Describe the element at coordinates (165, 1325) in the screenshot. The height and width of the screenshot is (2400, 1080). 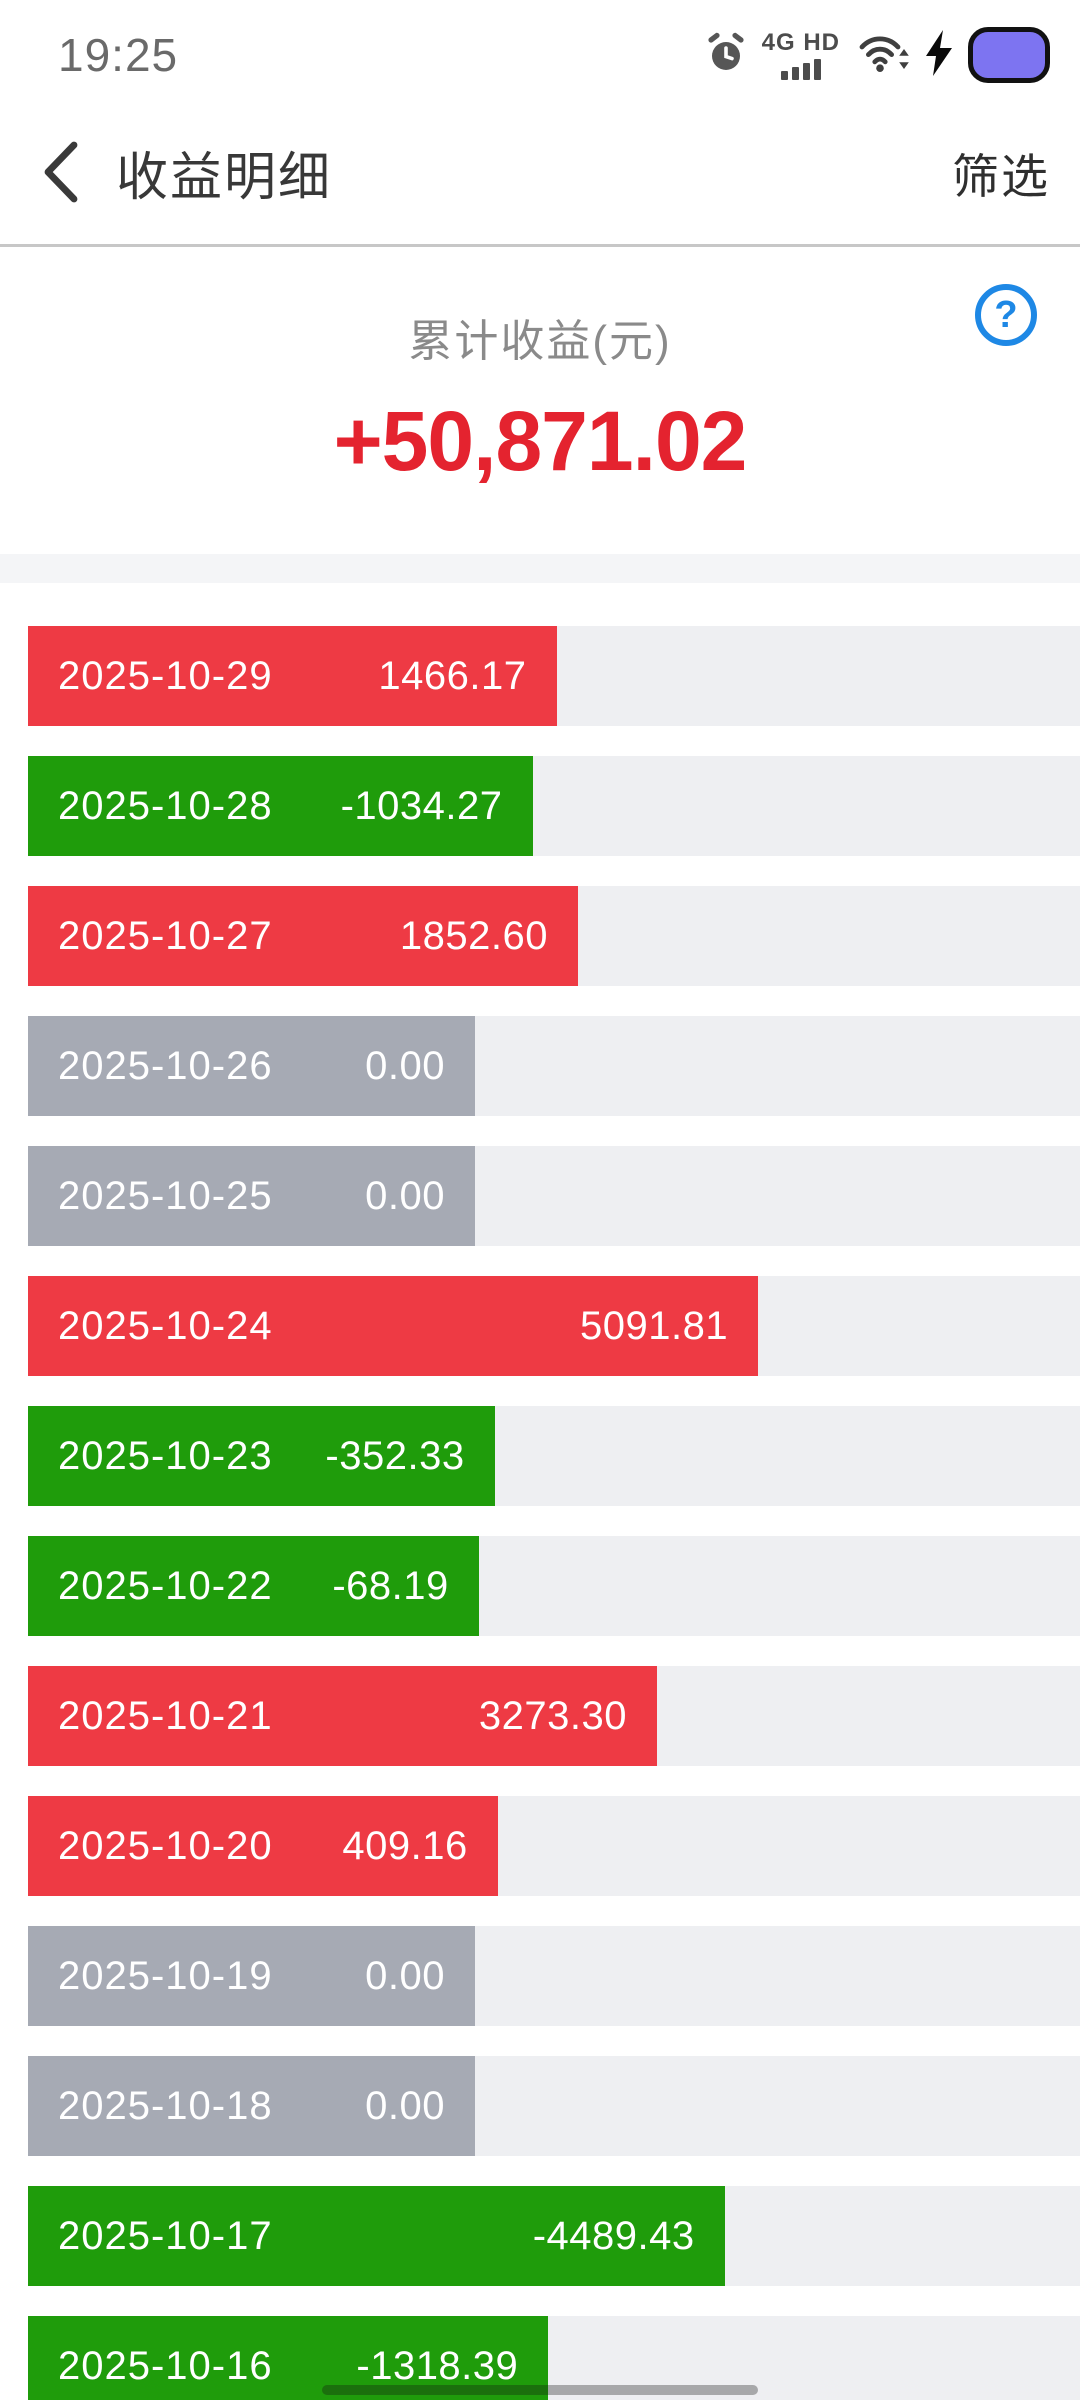
I see `bar-date-label: 2025-10-24` at that location.